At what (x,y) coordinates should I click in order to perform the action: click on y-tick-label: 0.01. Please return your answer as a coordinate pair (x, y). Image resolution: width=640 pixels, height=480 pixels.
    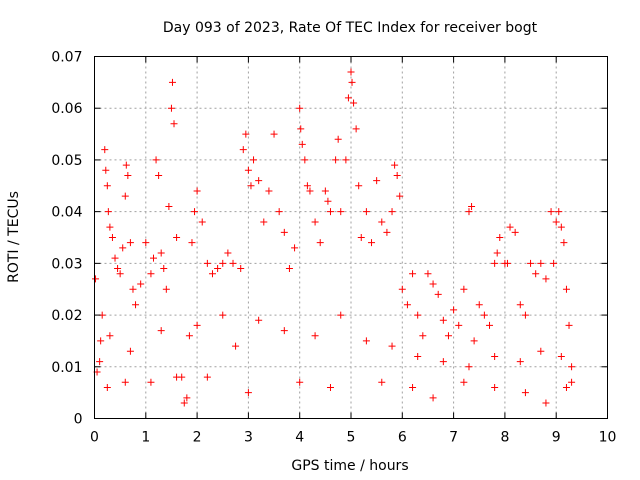
    Looking at the image, I should click on (66, 368).